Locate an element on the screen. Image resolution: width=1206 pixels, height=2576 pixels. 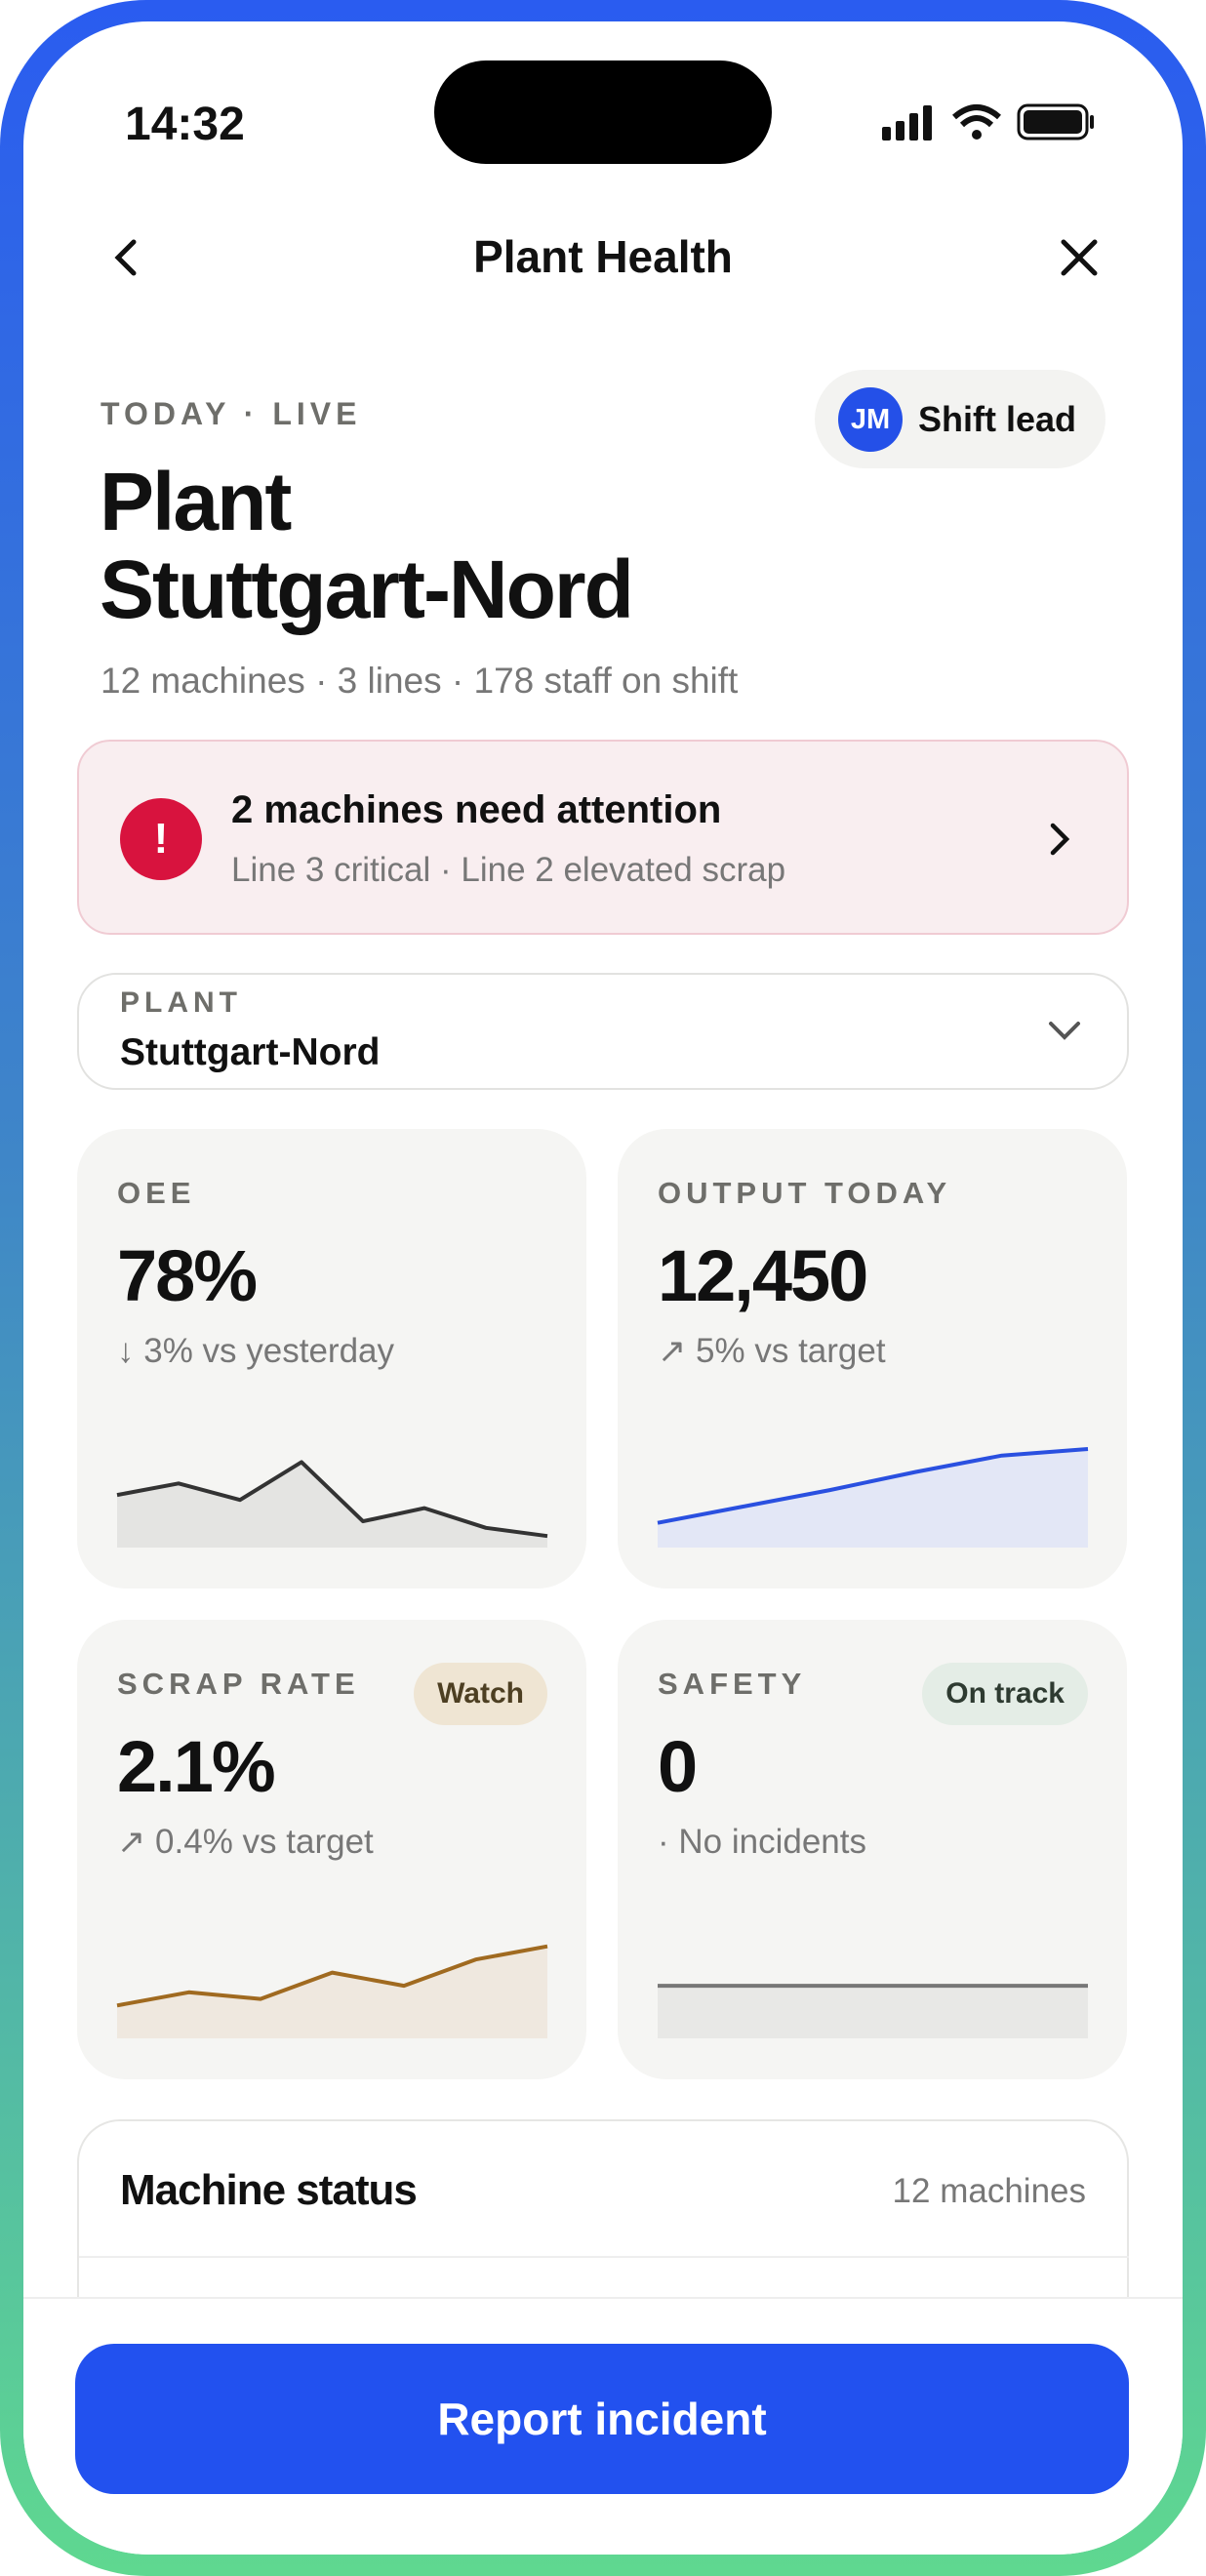
role-pill: JM Shift lead is located at coordinates (961, 419).